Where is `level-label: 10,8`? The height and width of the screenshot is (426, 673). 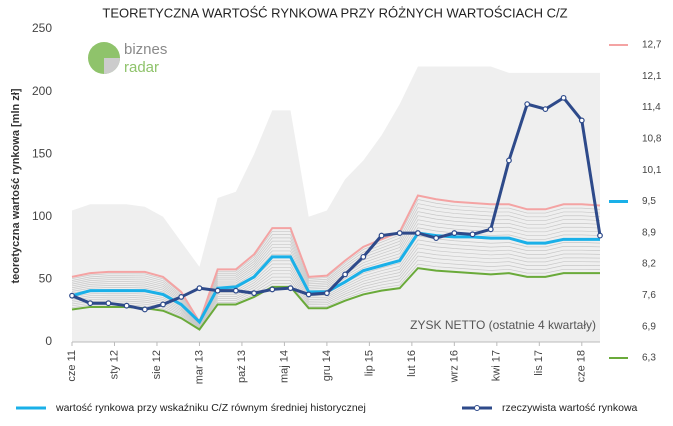 level-label: 10,8 is located at coordinates (652, 139).